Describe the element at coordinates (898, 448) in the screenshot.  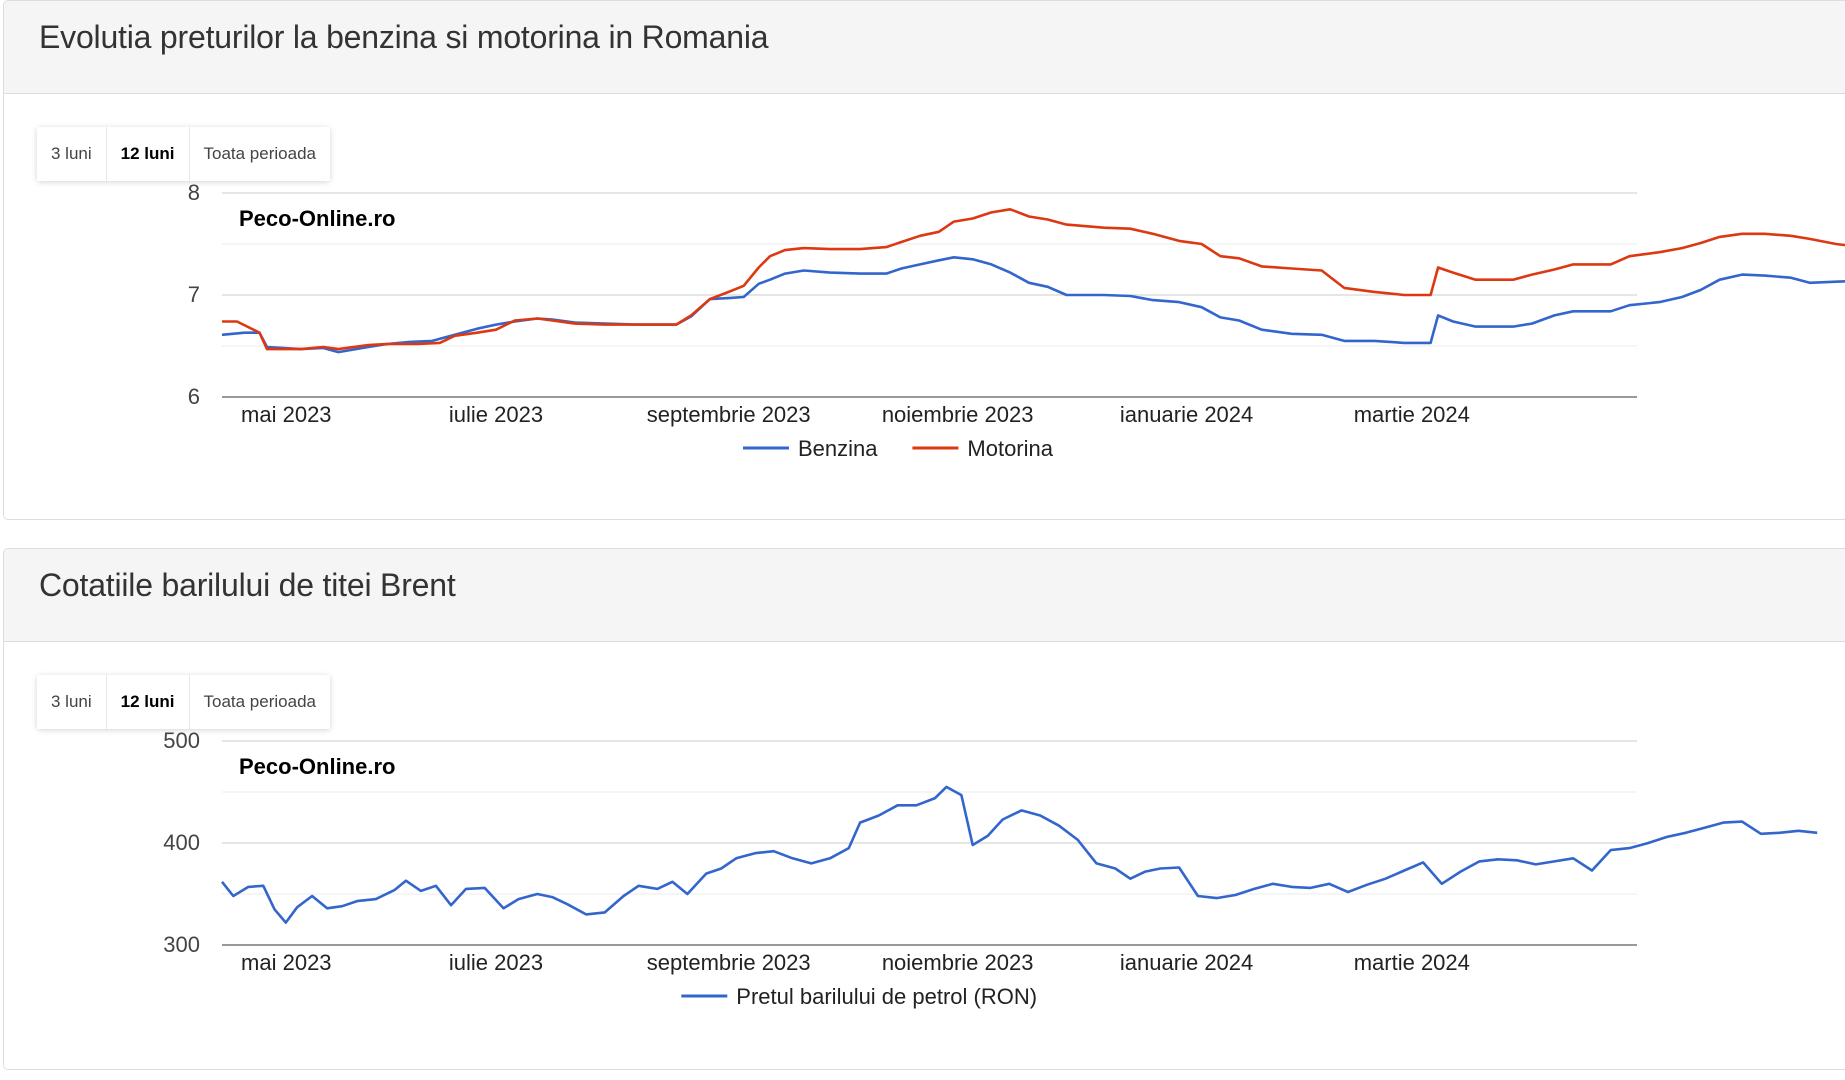
I see `chart-legend: Benzina Motorina` at that location.